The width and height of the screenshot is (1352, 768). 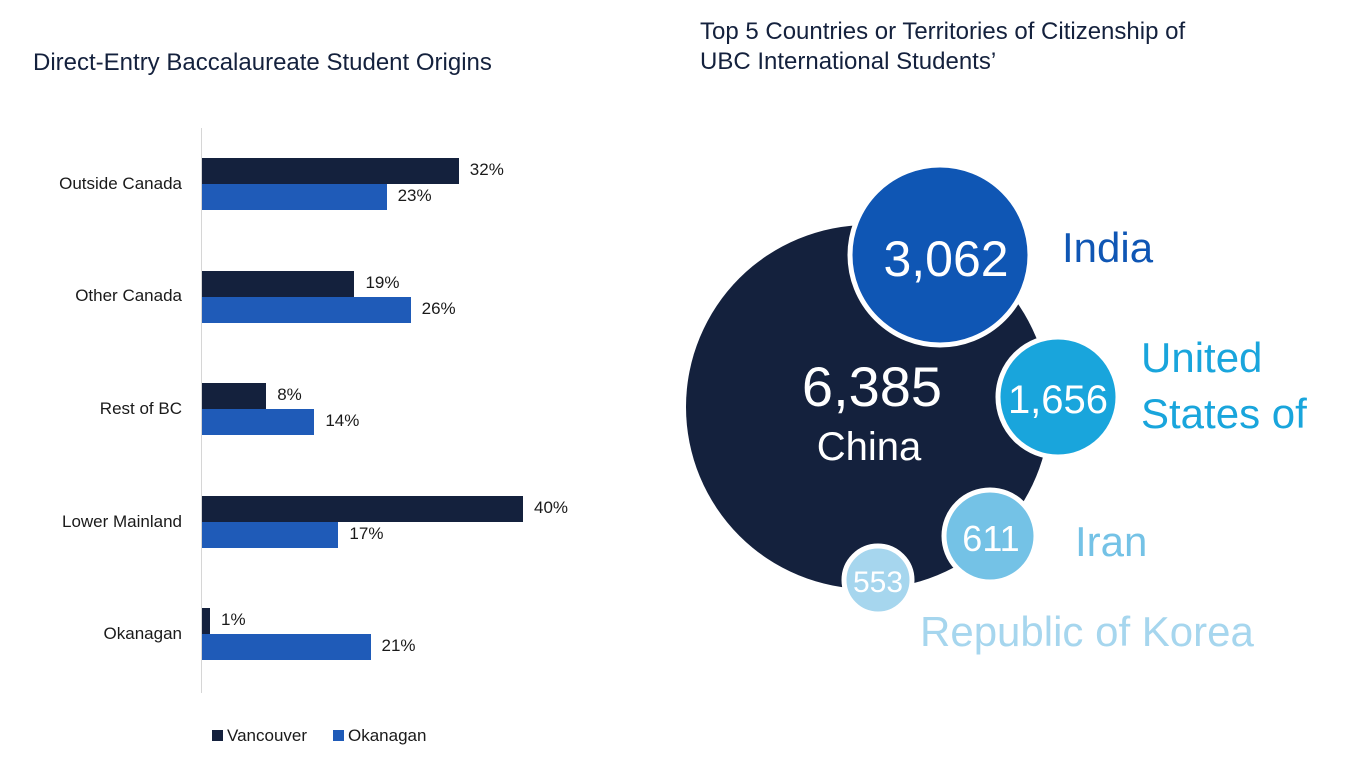 What do you see at coordinates (342, 420) in the screenshot?
I see `data-label: 14%` at bounding box center [342, 420].